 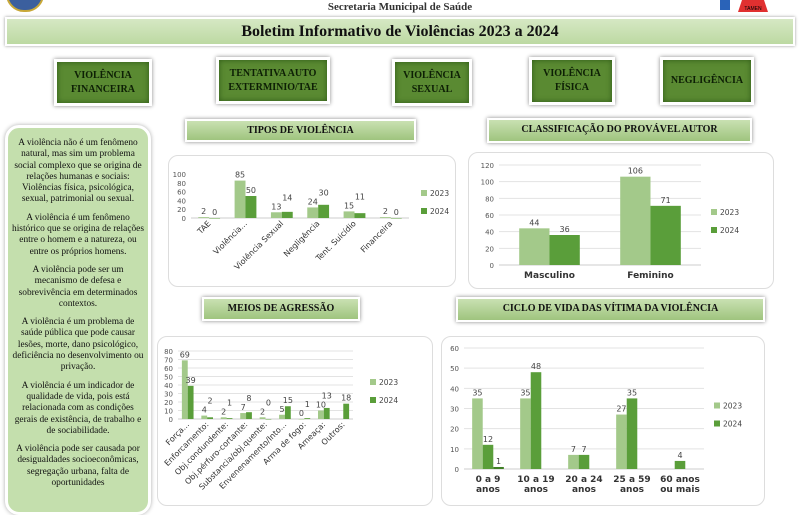 I want to click on org-name: Secretaria Municipal de Saúde, so click(x=400, y=7).